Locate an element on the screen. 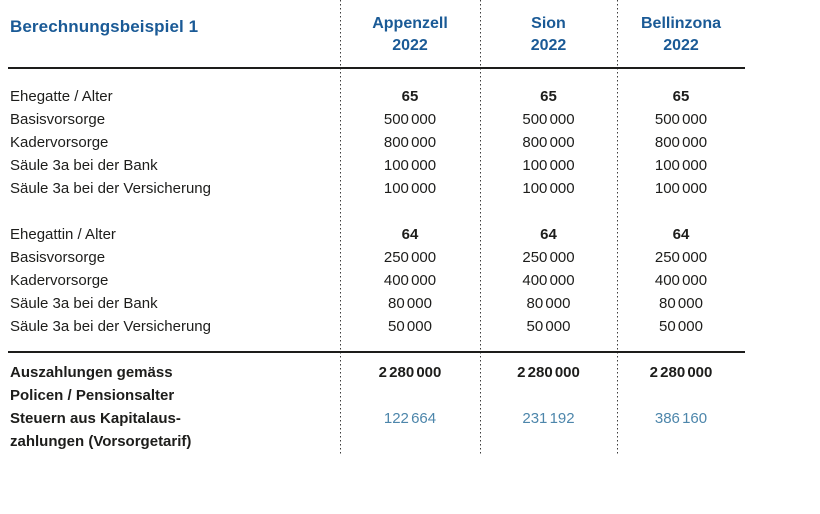 This screenshot has height=514, width=820. summary-rule is located at coordinates (376, 352).